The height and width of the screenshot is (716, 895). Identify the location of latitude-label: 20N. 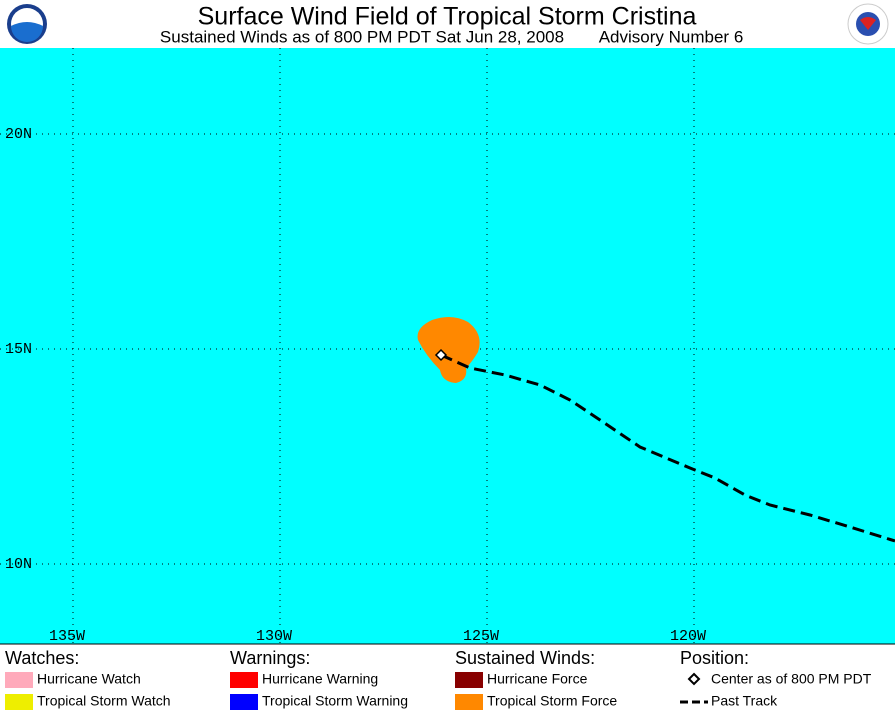
(18, 134).